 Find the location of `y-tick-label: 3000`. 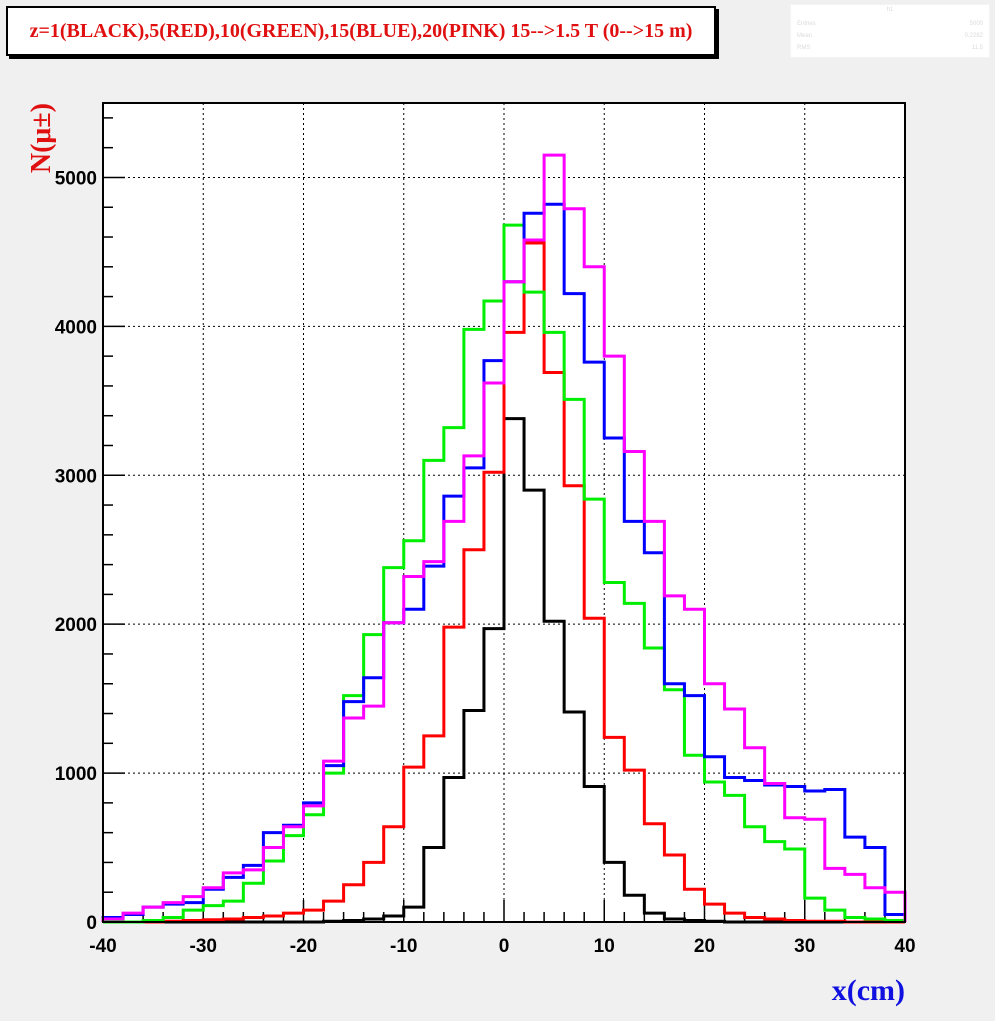

y-tick-label: 3000 is located at coordinates (76, 476).